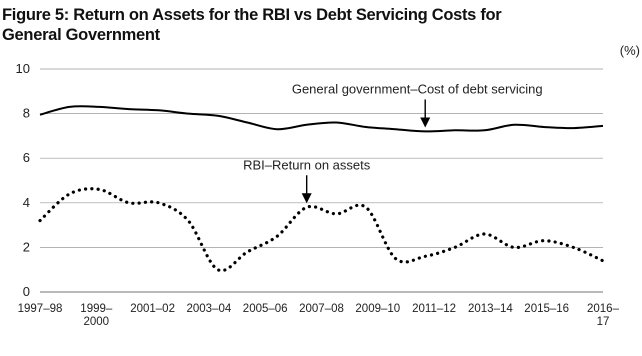 Image resolution: width=642 pixels, height=356 pixels. What do you see at coordinates (321, 309) in the screenshot?
I see `x-tick-label: 2007–08` at bounding box center [321, 309].